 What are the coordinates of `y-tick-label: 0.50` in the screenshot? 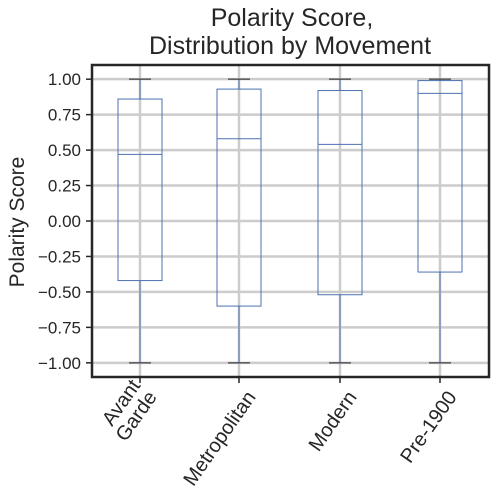 It's located at (64, 150).